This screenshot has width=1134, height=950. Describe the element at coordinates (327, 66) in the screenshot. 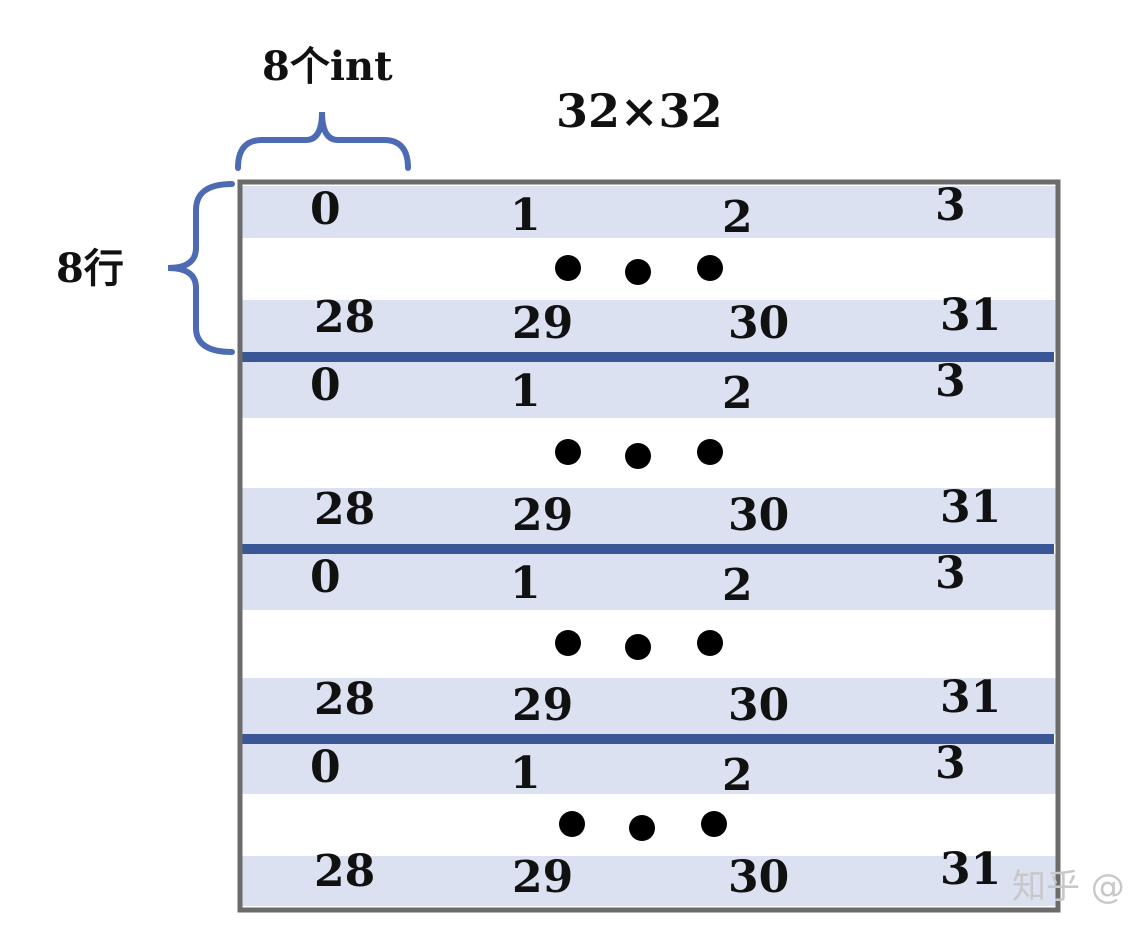

I see `column-group-label: 8个int` at that location.